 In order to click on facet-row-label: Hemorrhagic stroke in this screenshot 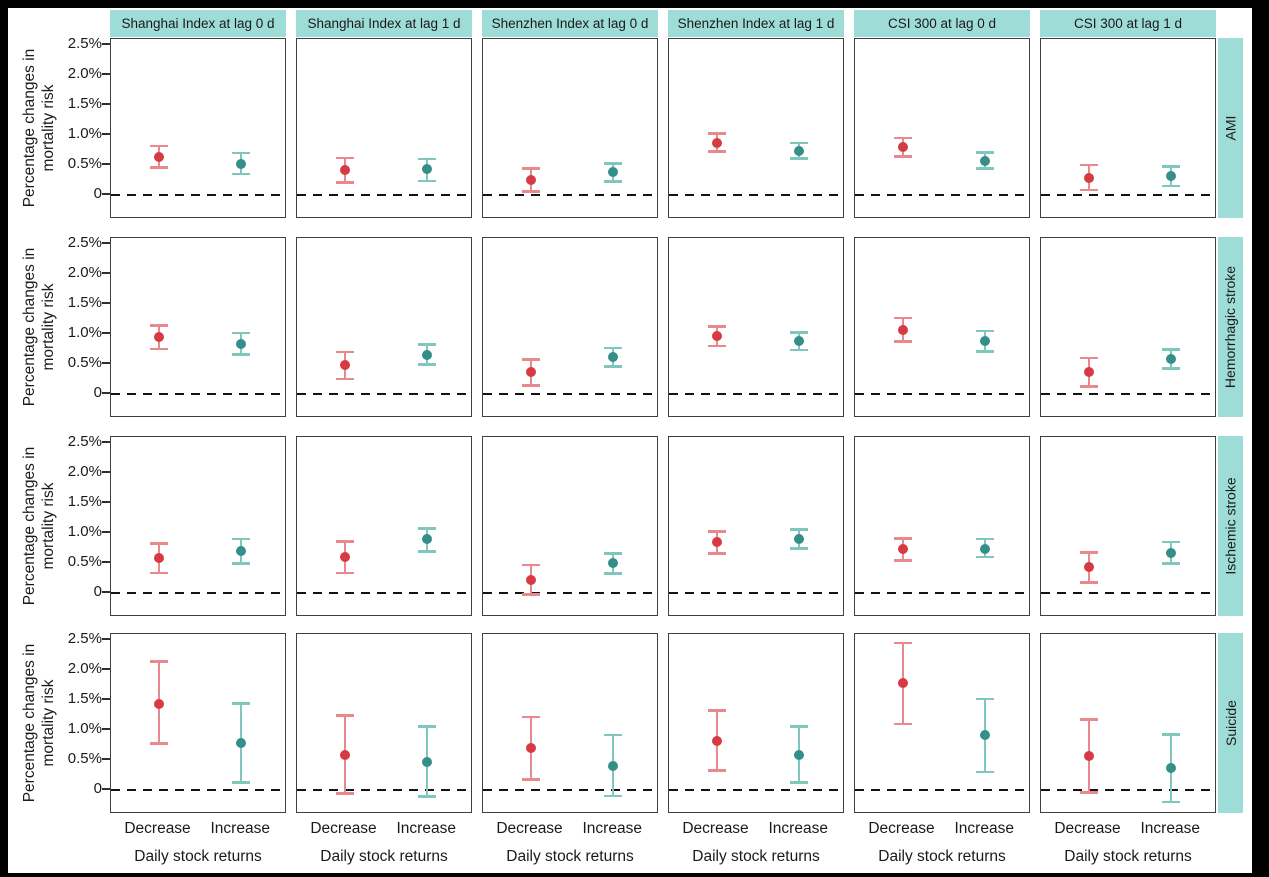, I will do `click(1230, 327)`.